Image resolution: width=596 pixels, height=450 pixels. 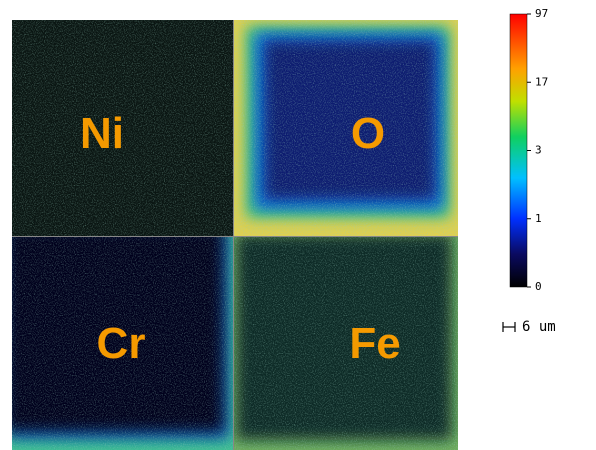 What do you see at coordinates (538, 150) in the screenshot?
I see `colorbar-tick-label: 3` at bounding box center [538, 150].